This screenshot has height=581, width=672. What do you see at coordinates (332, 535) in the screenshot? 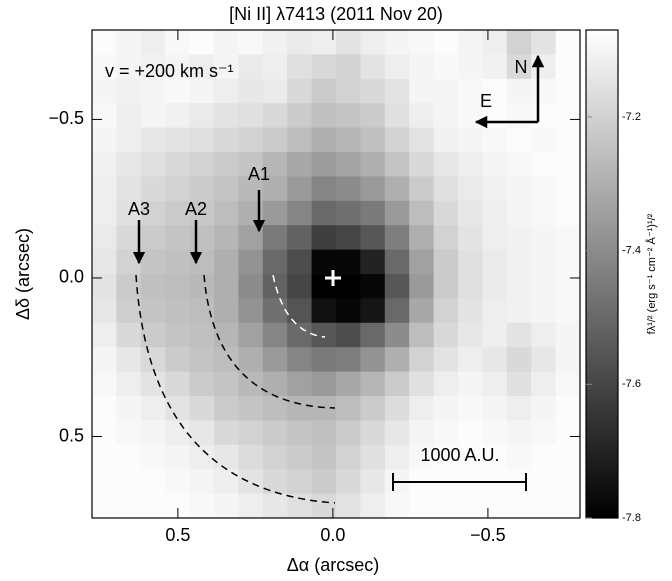
I see `x-tick-label: 0.0` at bounding box center [332, 535].